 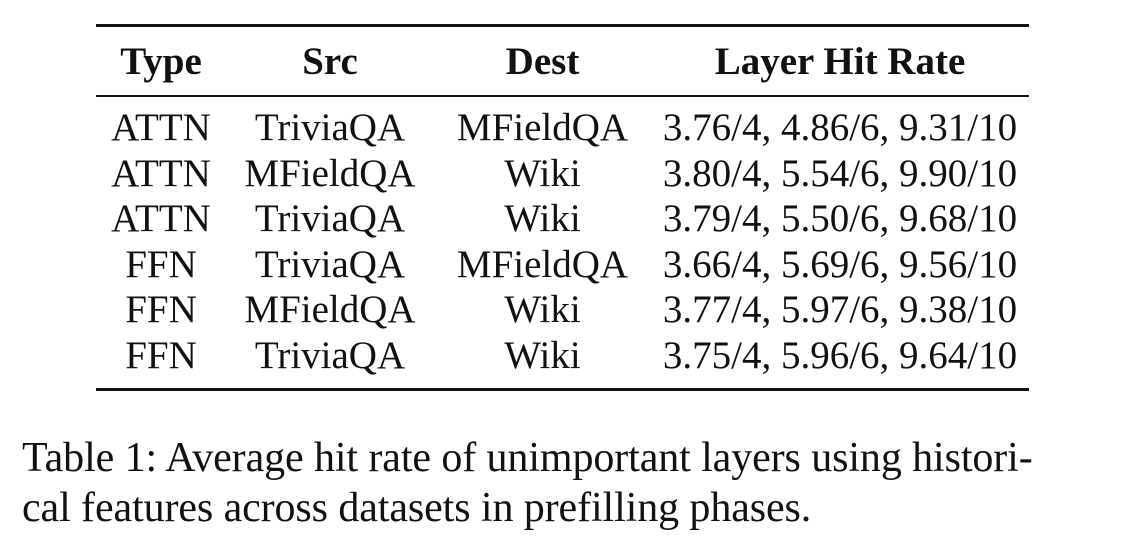 I want to click on cell-layer-hit-rate: 3.66/4, 5.69/6, 9.56/10, so click(x=840, y=264).